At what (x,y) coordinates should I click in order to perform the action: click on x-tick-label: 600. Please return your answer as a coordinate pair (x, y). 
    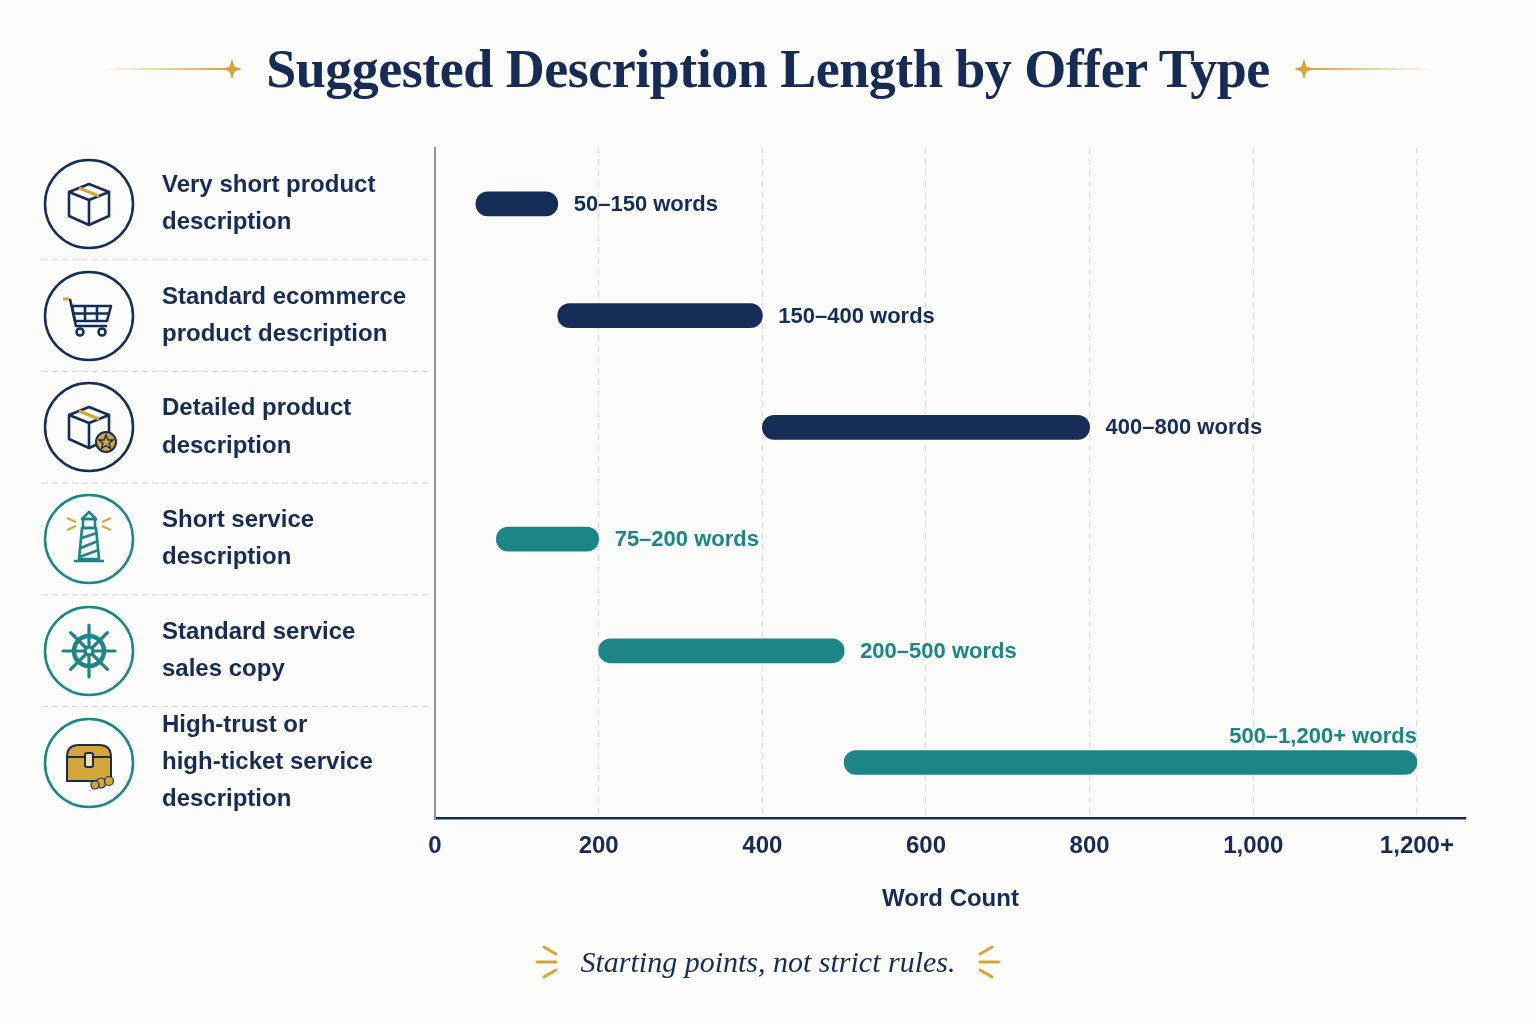
    Looking at the image, I should click on (925, 845).